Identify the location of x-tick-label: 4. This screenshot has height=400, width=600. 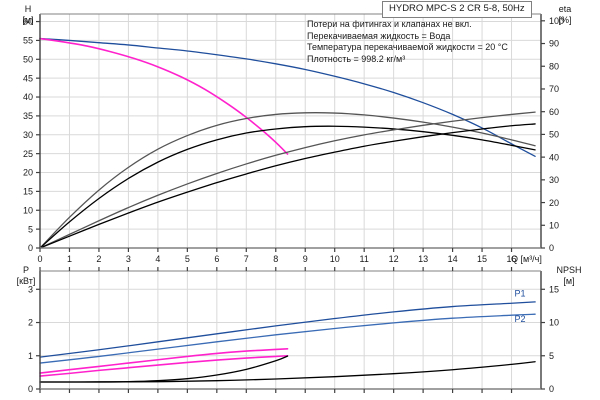
(157, 259).